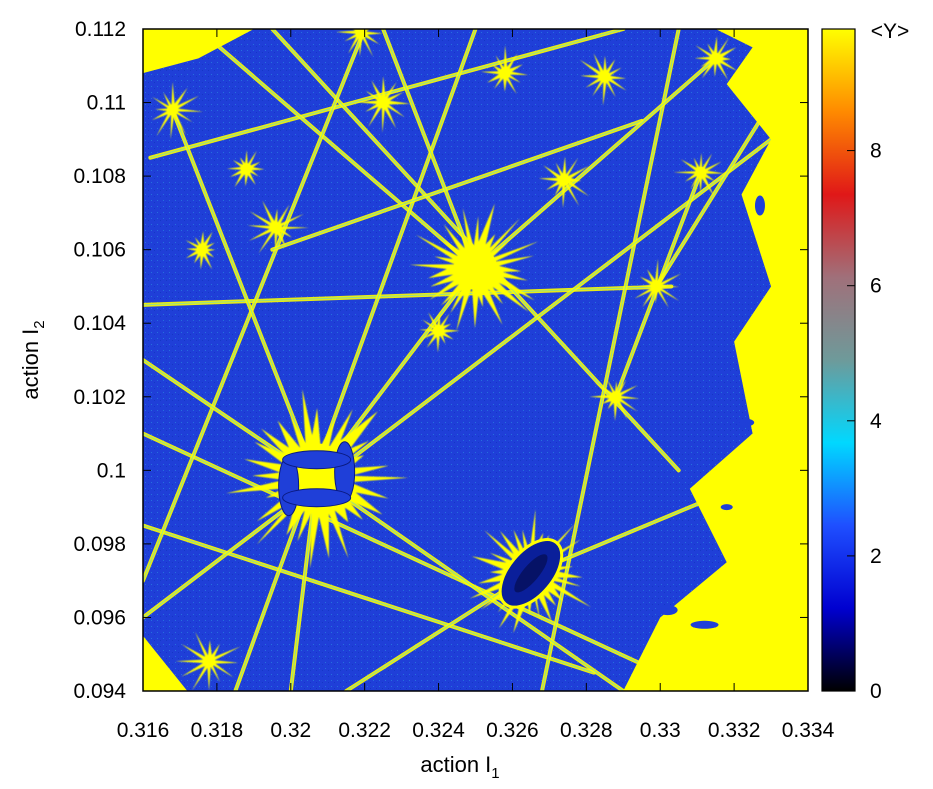 The image size is (933, 789). What do you see at coordinates (876, 691) in the screenshot?
I see `colorbar-tick-label: 0` at bounding box center [876, 691].